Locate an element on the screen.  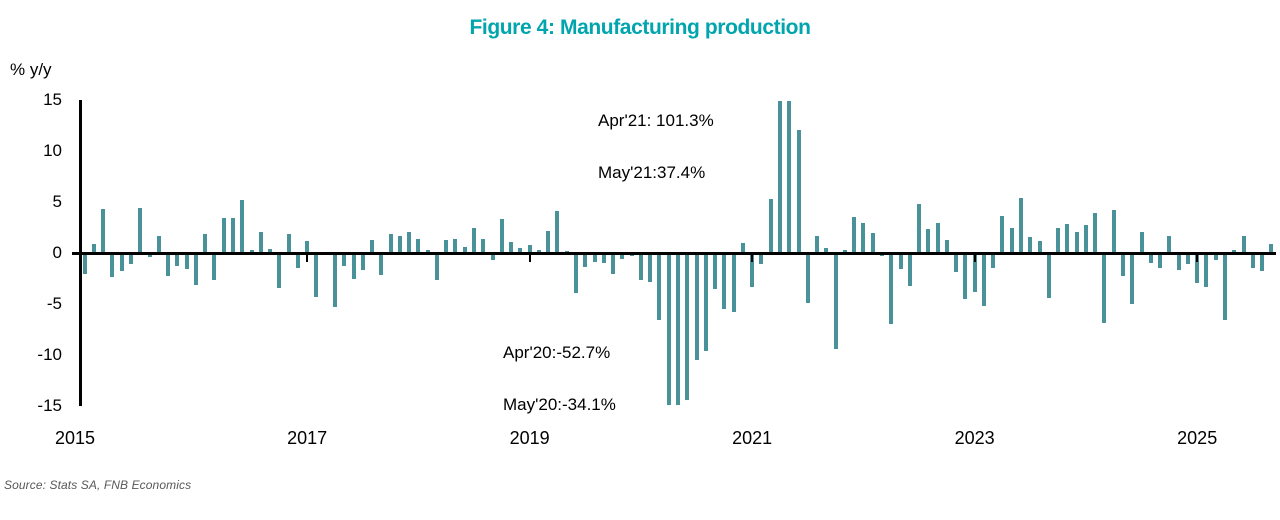
annotation-peak-line2: May'21:37.4% is located at coordinates (652, 172).